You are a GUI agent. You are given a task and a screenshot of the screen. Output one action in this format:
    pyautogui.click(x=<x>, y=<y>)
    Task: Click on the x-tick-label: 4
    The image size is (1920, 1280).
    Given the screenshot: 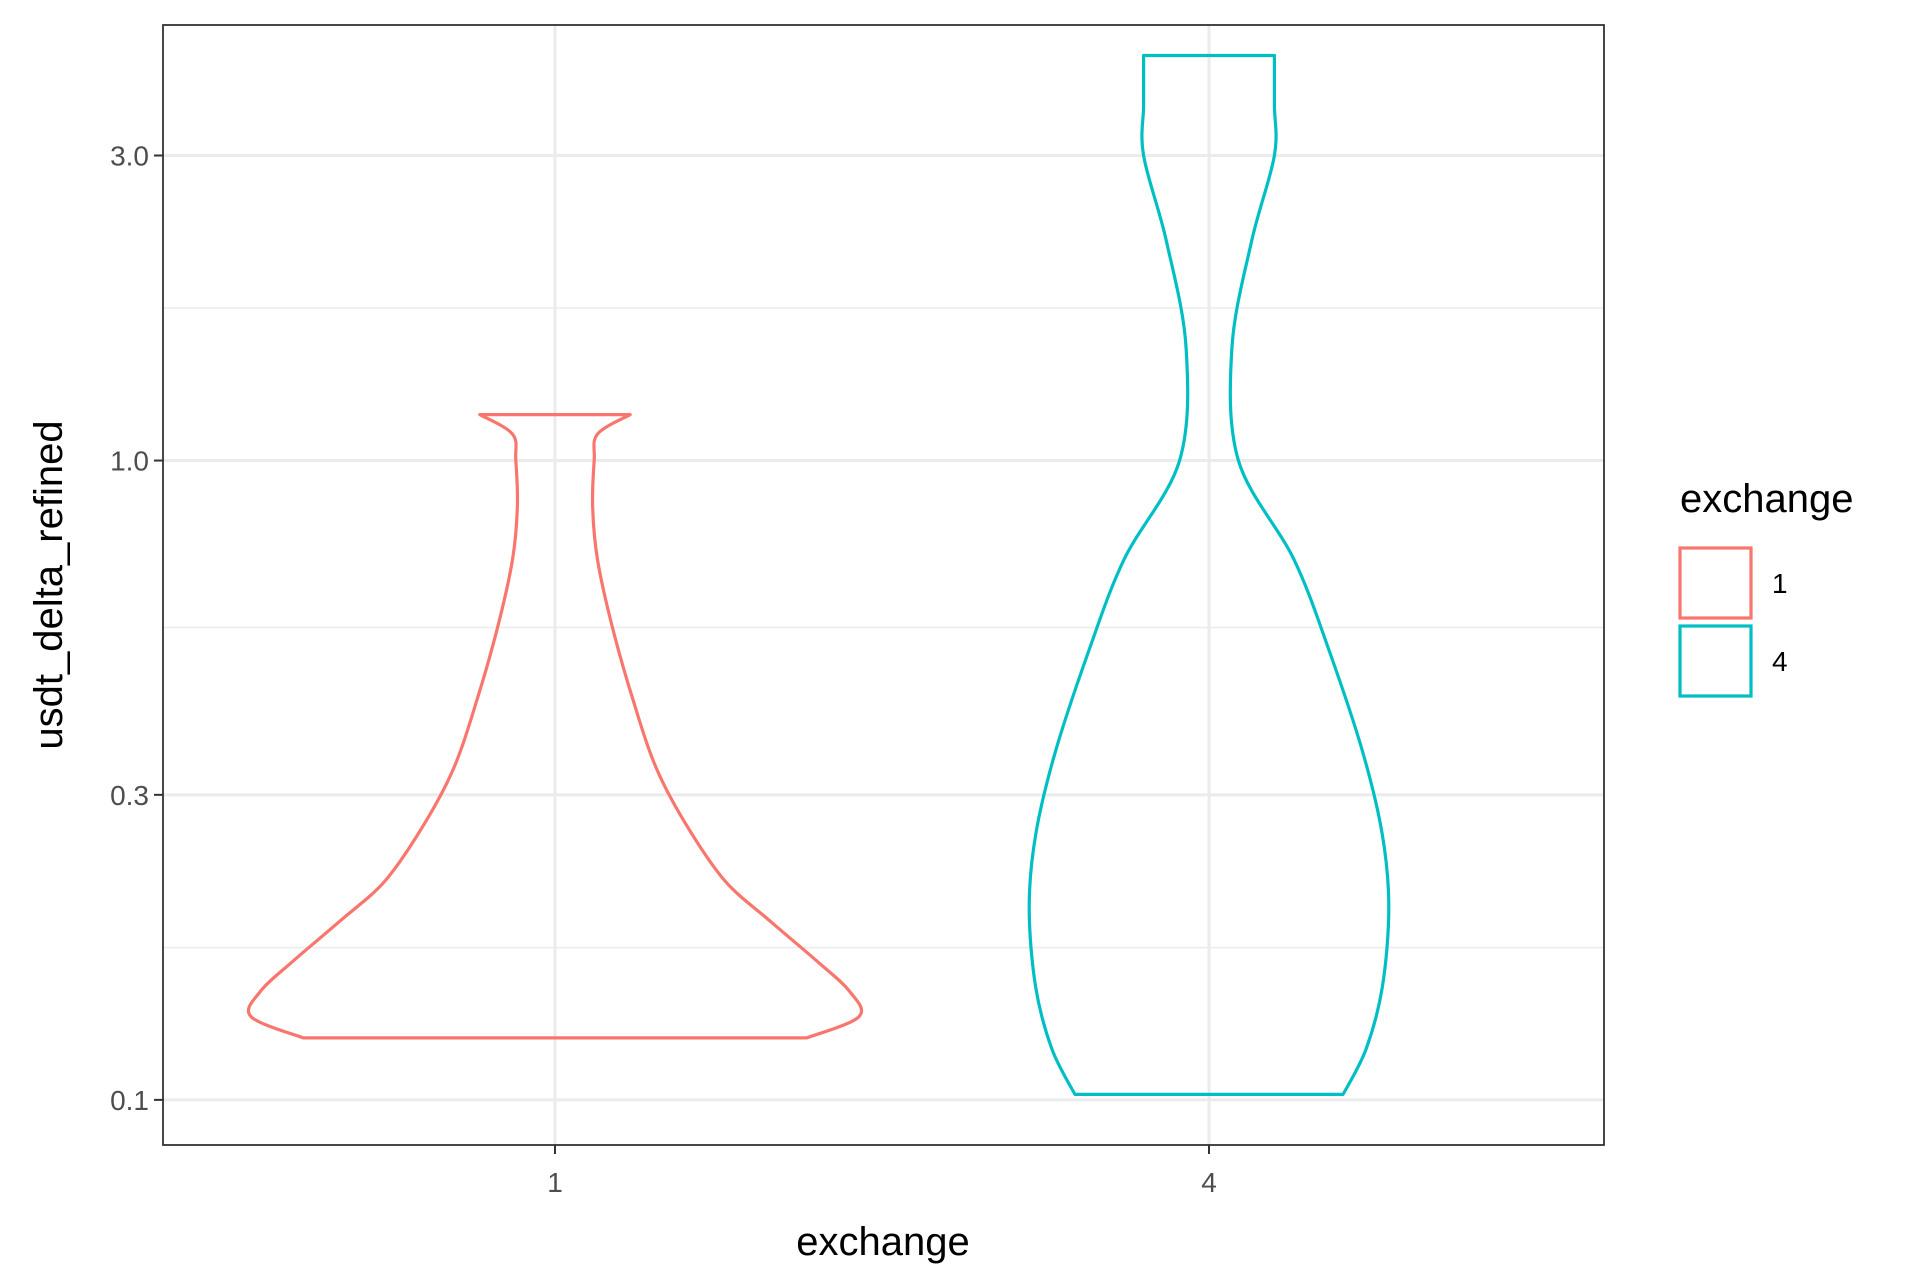 What is the action you would take?
    pyautogui.click(x=1209, y=1182)
    